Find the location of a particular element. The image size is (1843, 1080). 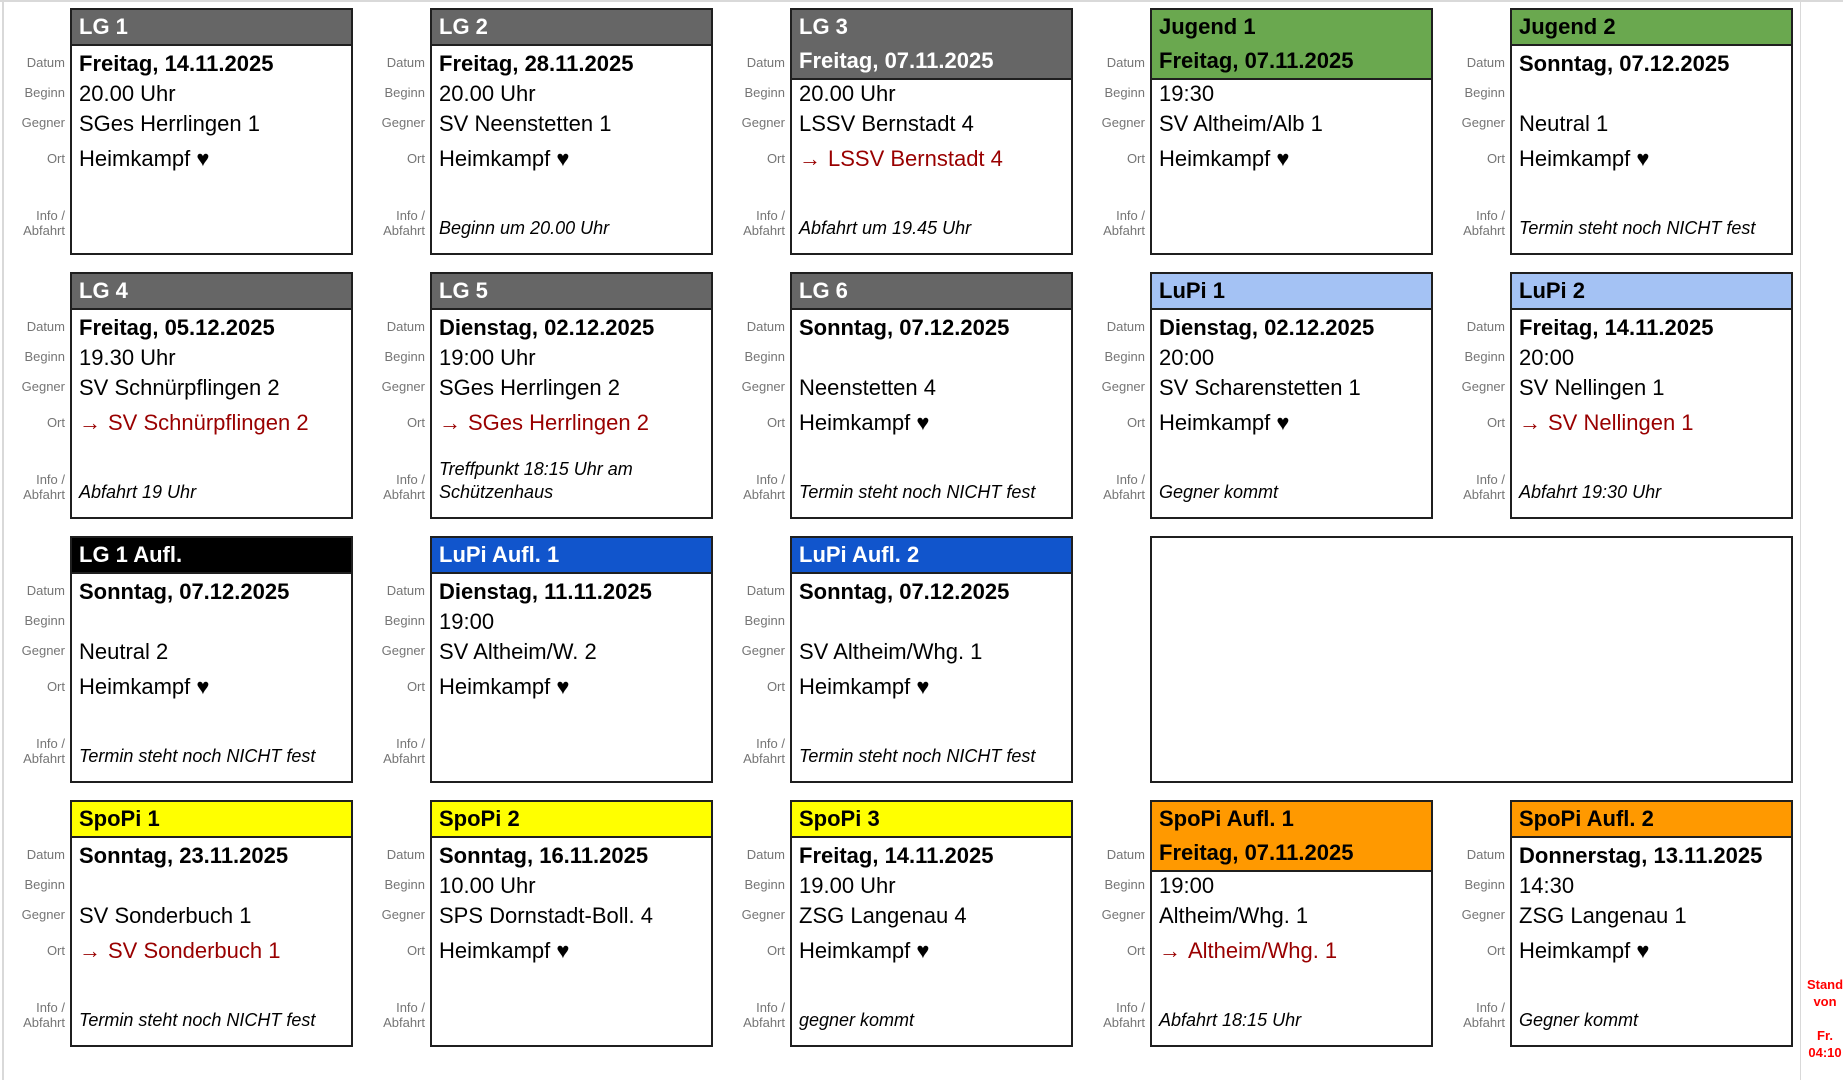

opponent-name: ZSG Langenau 4 is located at coordinates (883, 915).